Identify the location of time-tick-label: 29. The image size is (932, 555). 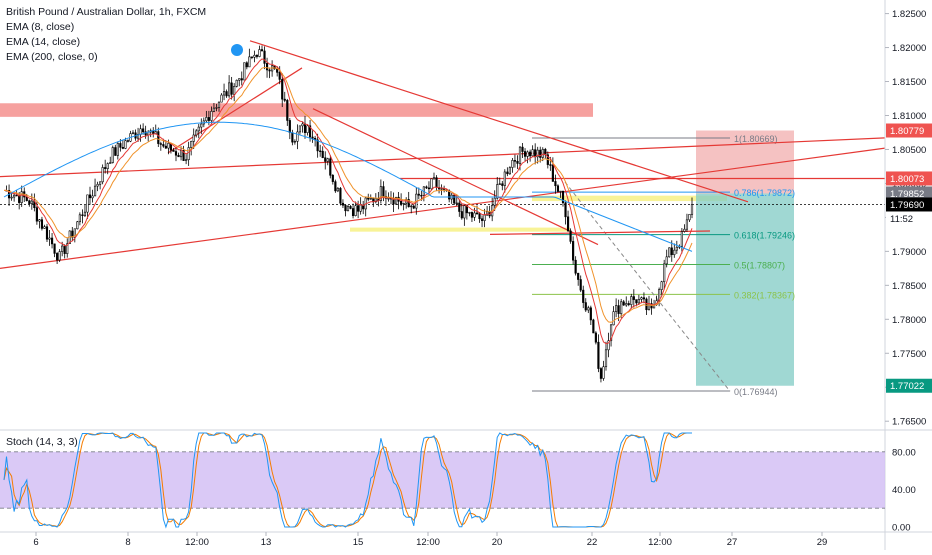
(822, 542).